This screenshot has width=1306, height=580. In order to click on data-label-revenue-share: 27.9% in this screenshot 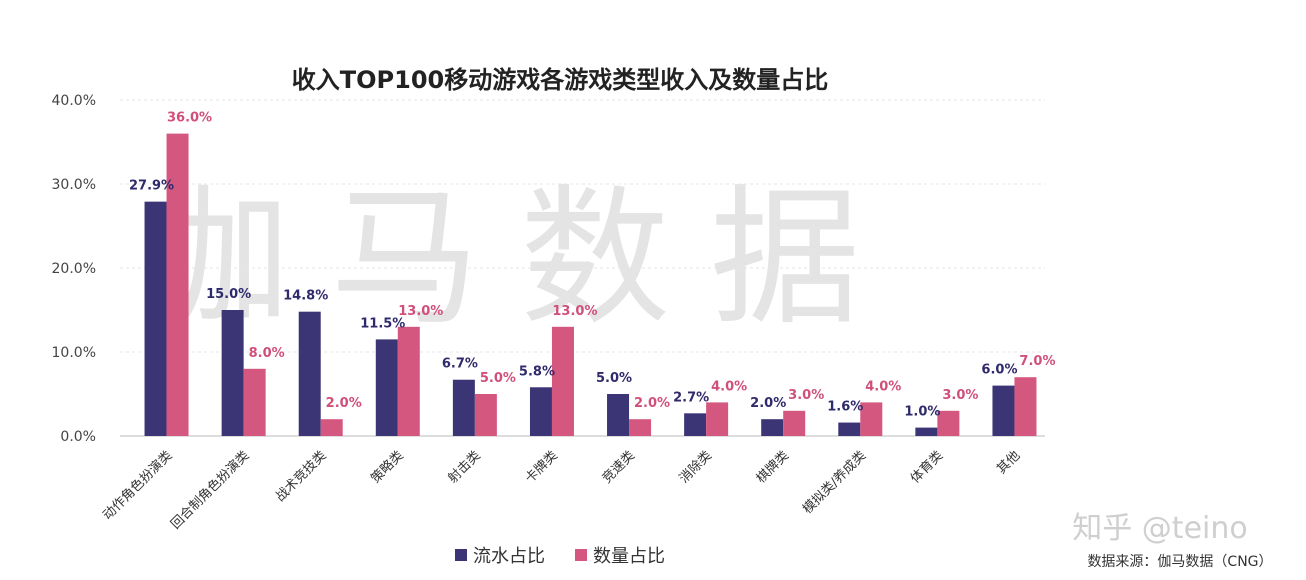, I will do `click(151, 186)`.